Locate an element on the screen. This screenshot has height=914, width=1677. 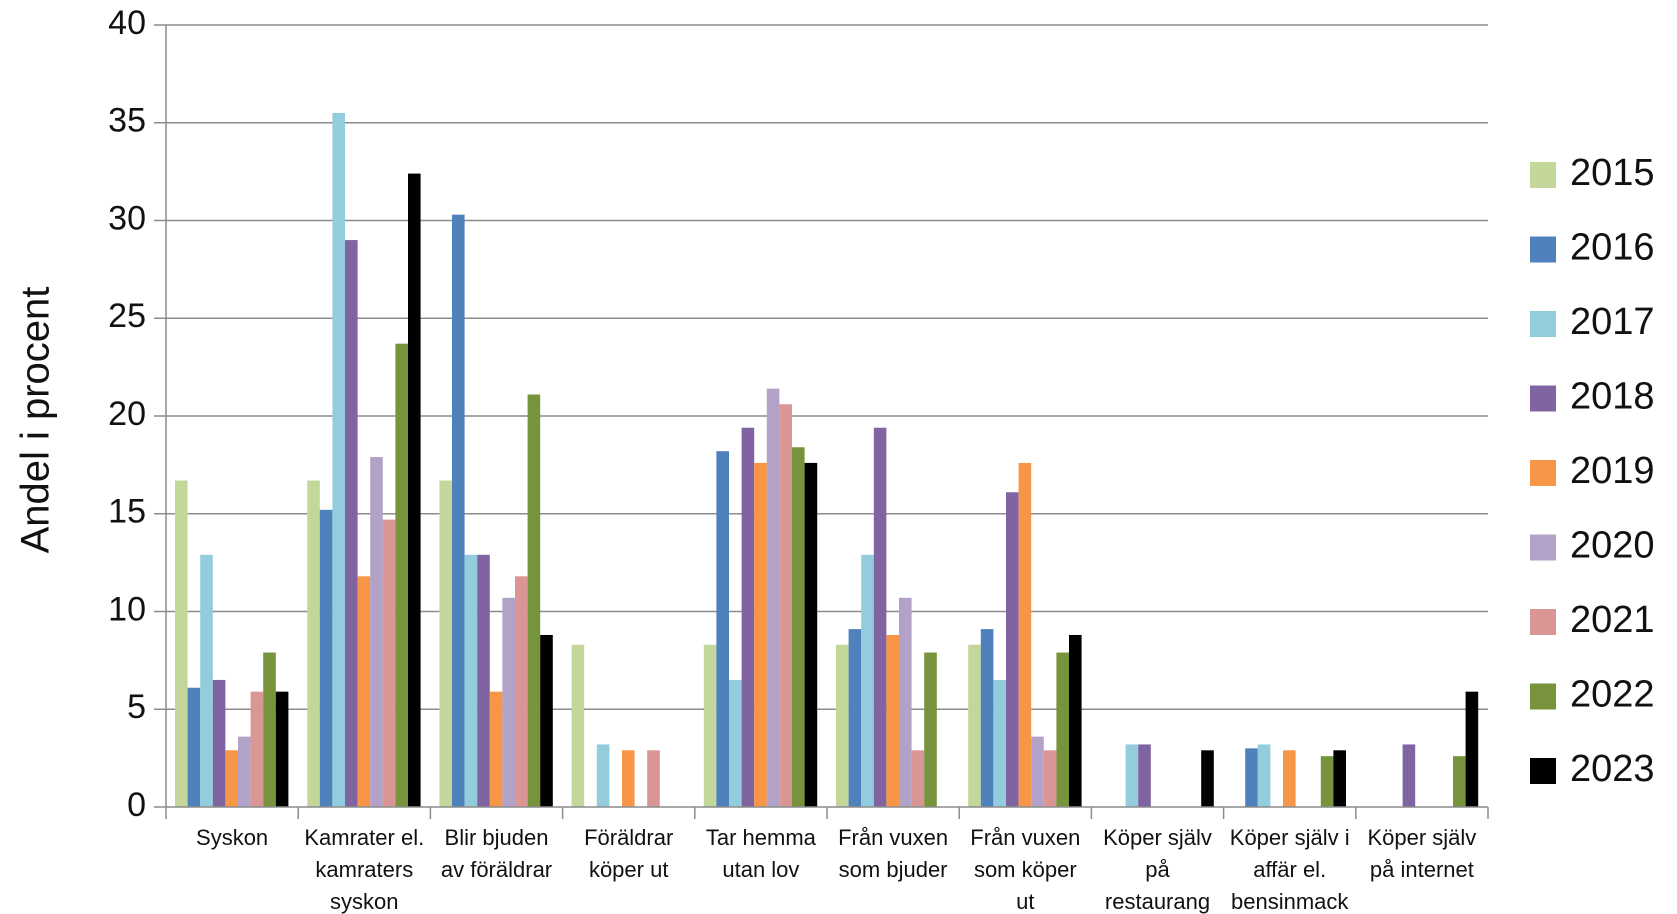
legend-label: 2023 is located at coordinates (1612, 769).